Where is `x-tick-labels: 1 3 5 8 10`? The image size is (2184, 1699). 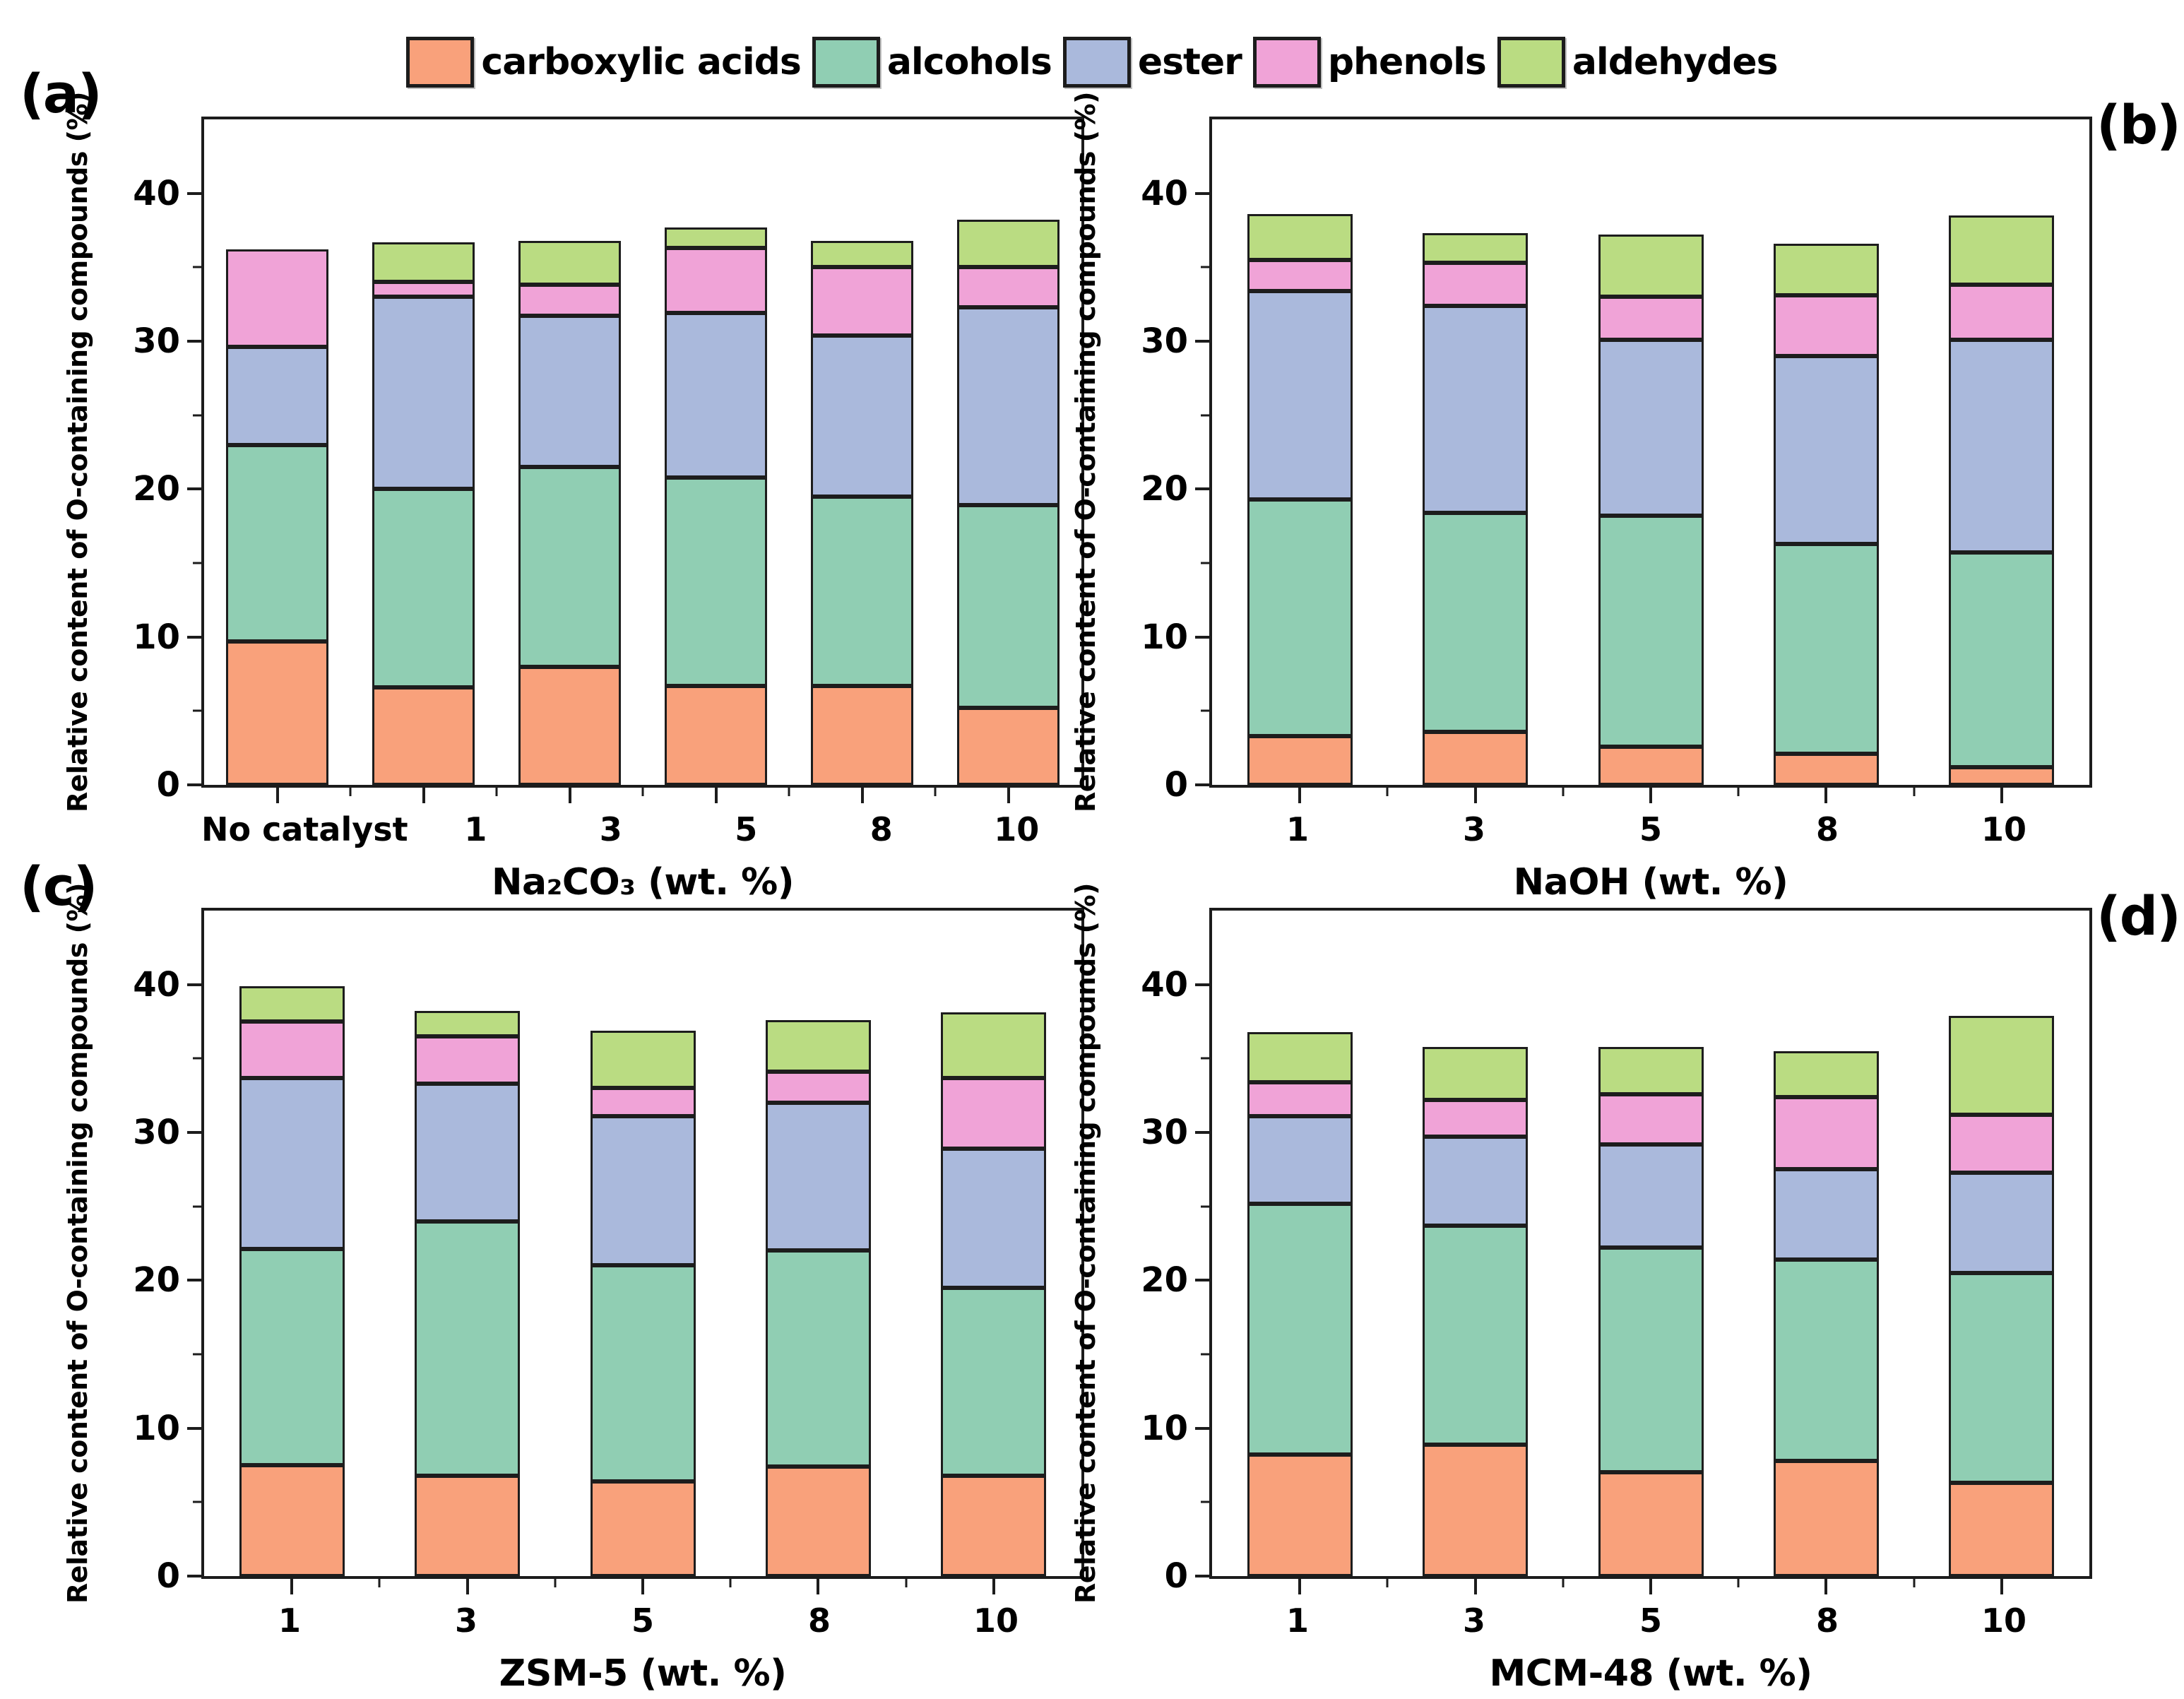
x-tick-labels: 1 3 5 8 10 is located at coordinates (1651, 1609).